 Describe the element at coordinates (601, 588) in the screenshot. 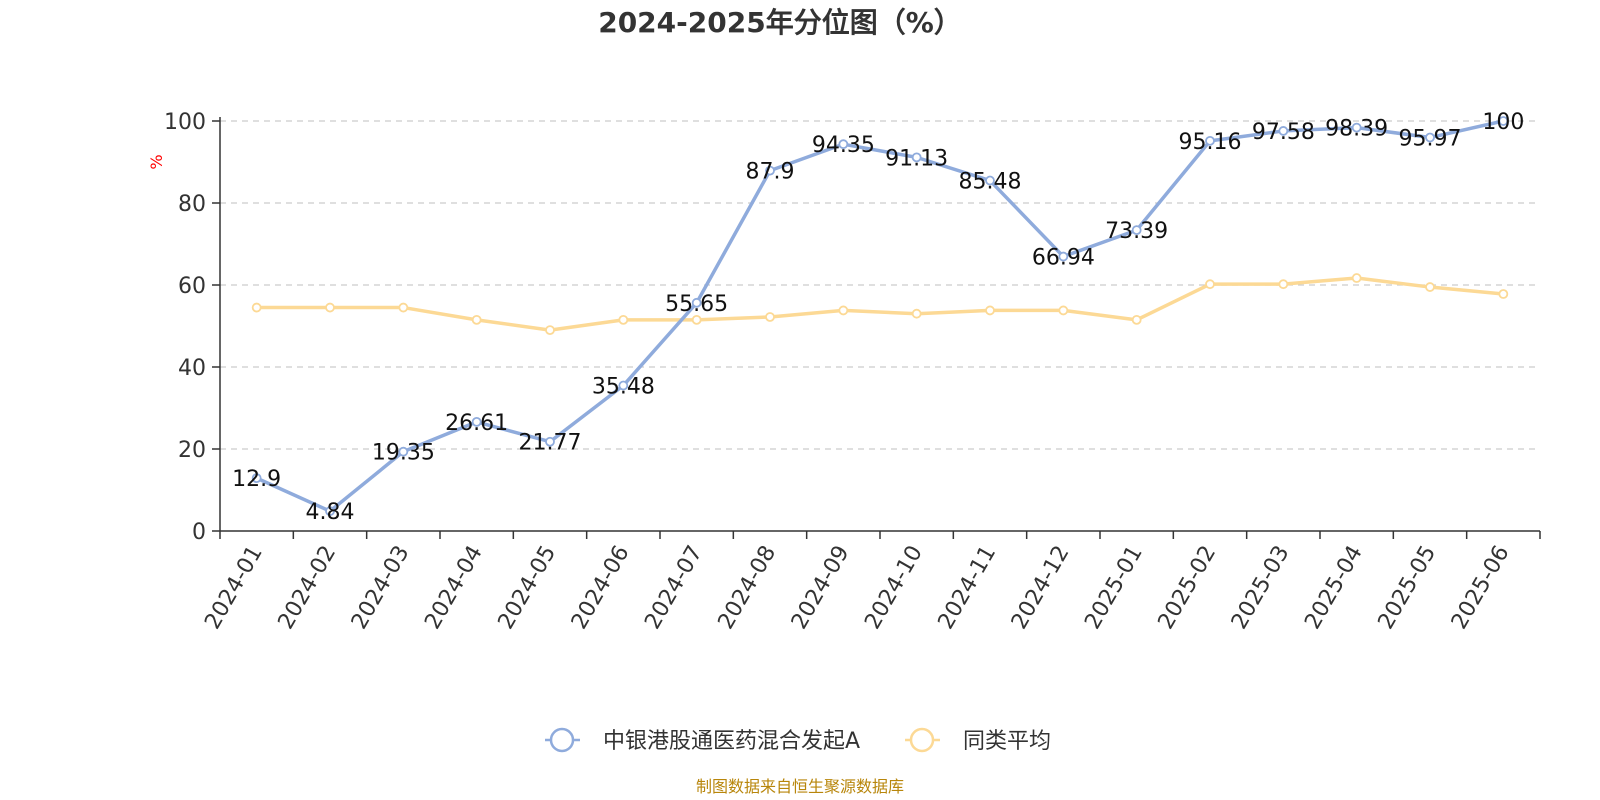

I see `x-tick-label: 2024-06` at that location.